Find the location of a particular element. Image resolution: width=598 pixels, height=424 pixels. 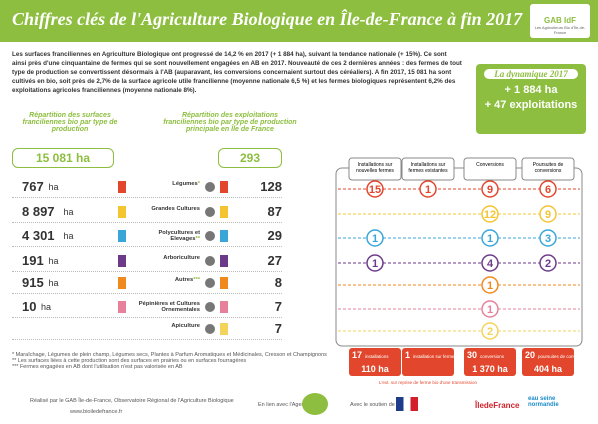

column-header-text: Poursuites de conversions is located at coordinates (548, 168).